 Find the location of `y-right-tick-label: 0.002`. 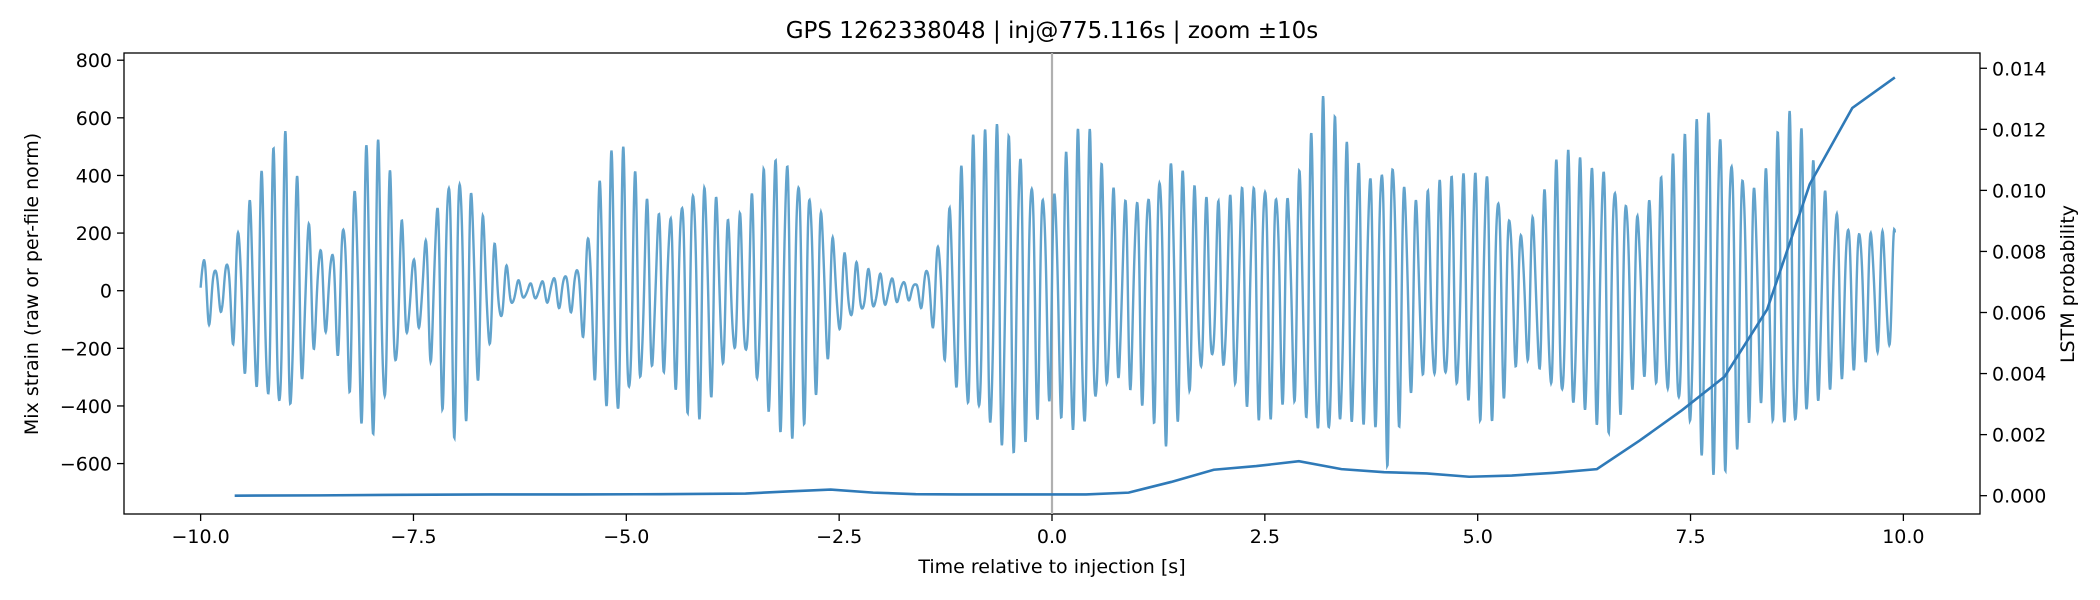

y-right-tick-label: 0.002 is located at coordinates (2019, 436).